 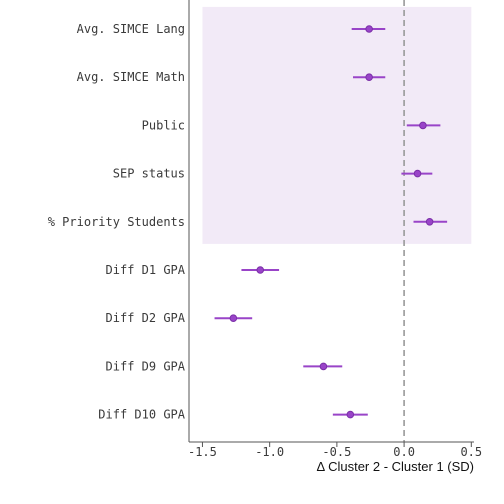 What do you see at coordinates (269, 452) in the screenshot?
I see `x-tick-label: -1.0` at bounding box center [269, 452].